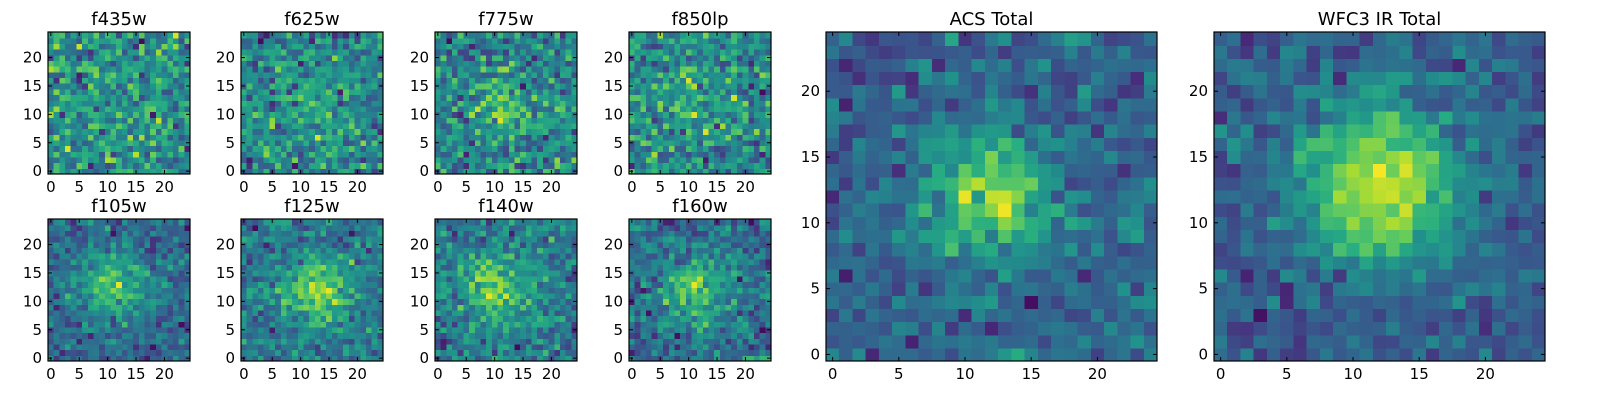 The height and width of the screenshot is (400, 1600). I want to click on y-tick-label: 20, so click(613, 58).